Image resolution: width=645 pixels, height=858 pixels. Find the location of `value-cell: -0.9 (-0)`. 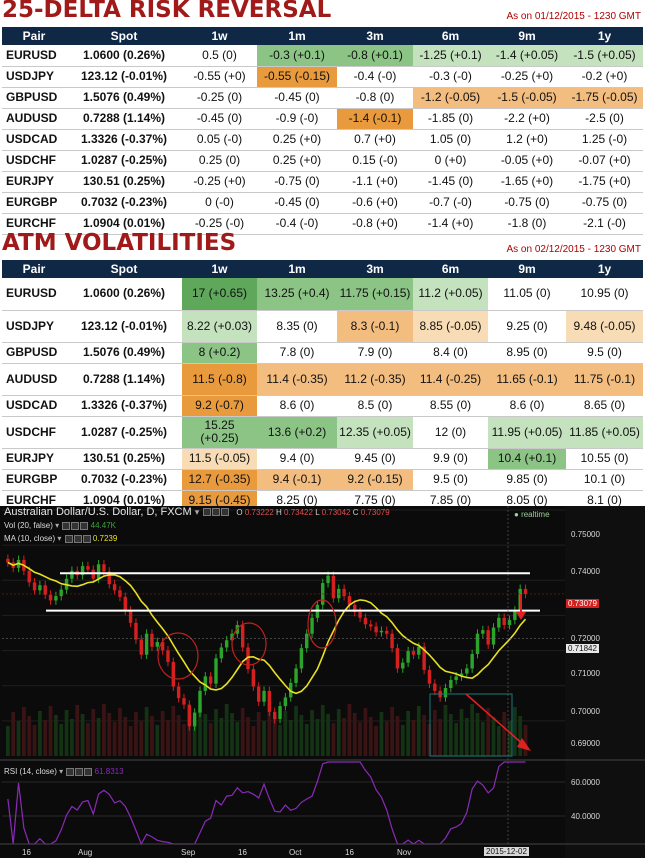

value-cell: -0.9 (-0) is located at coordinates (297, 119).